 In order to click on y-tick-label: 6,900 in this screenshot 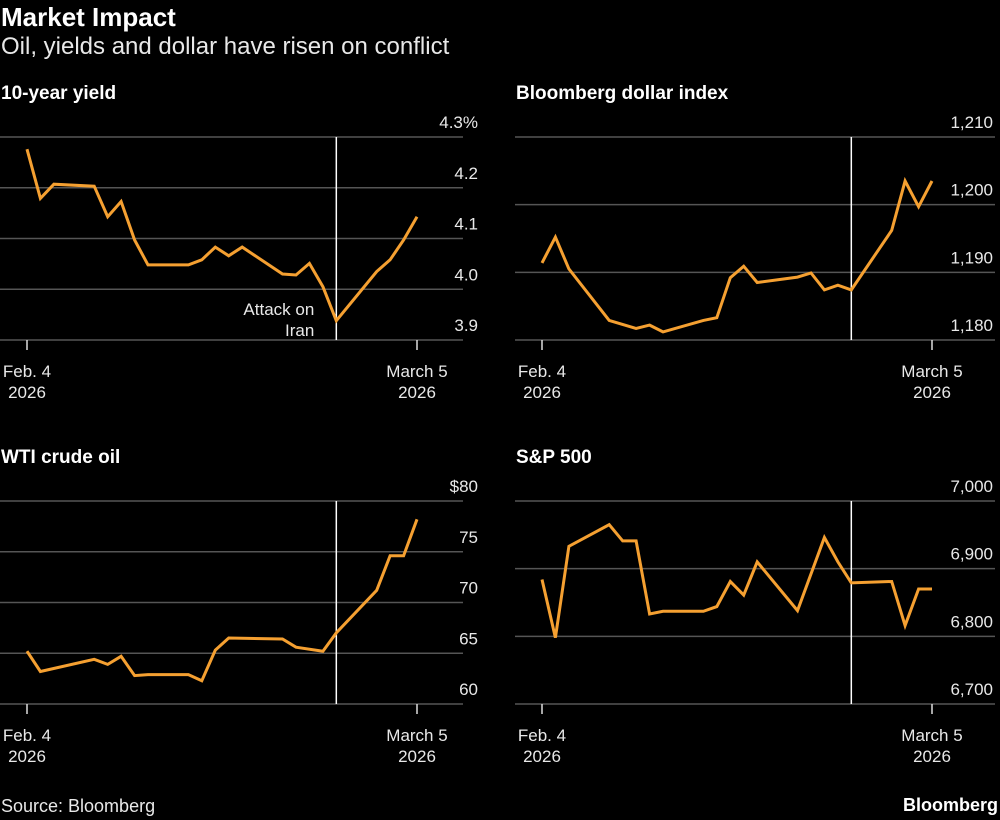, I will do `click(971, 554)`.